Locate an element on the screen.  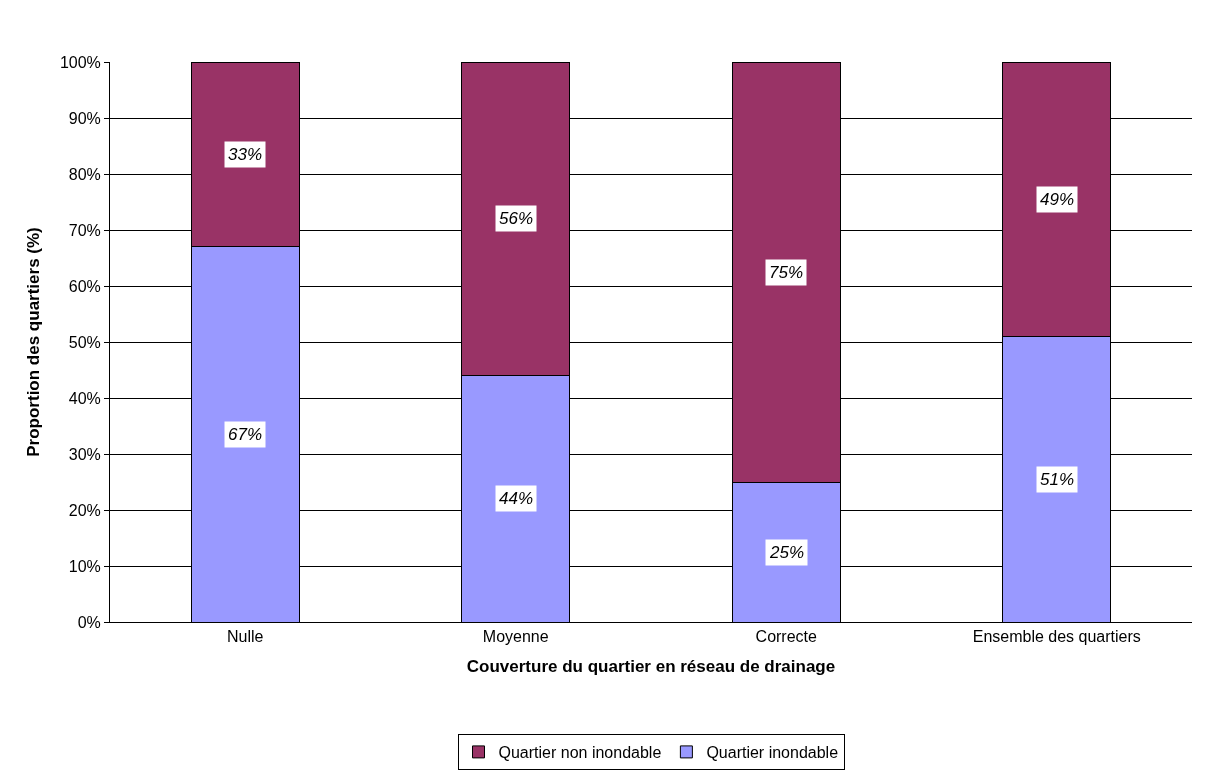
y-tick-label: 90% is located at coordinates (84, 118).